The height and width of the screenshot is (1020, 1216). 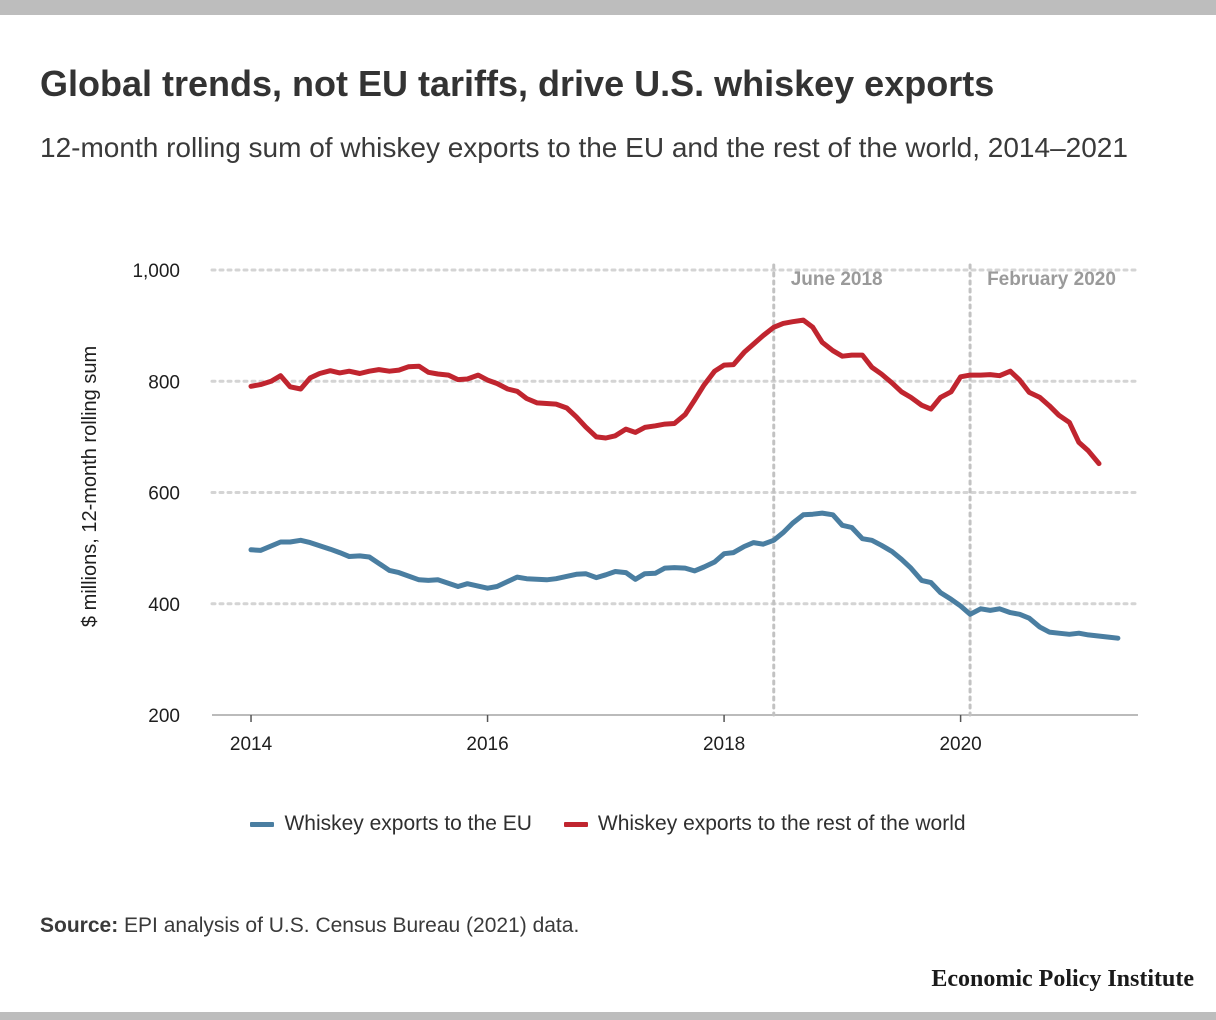 I want to click on legend-label-row: Whiskey exports to the rest of the world, so click(x=781, y=823).